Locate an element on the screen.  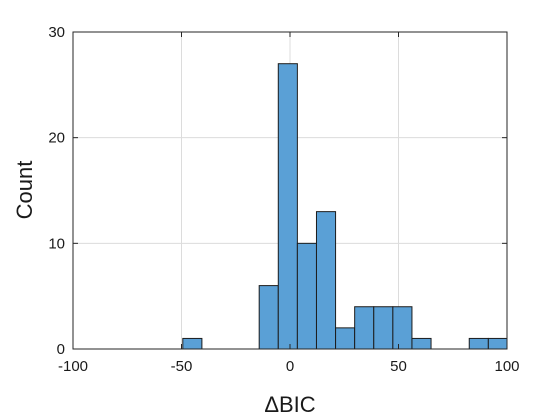
y-tick-label: 0 is located at coordinates (61, 349).